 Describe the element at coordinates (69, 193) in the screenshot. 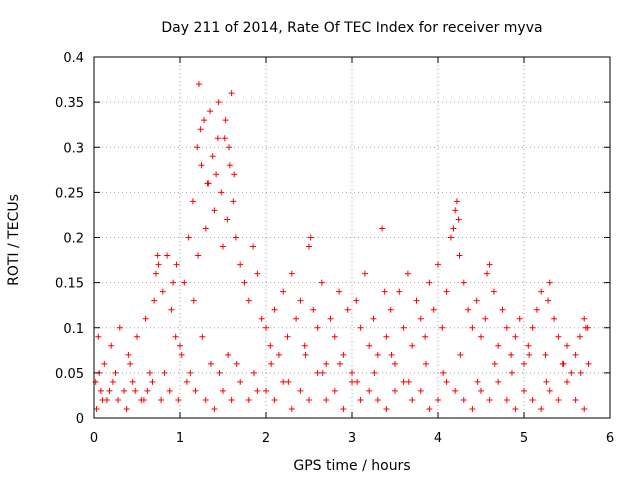

I see `y-tick-label: 0.25` at that location.